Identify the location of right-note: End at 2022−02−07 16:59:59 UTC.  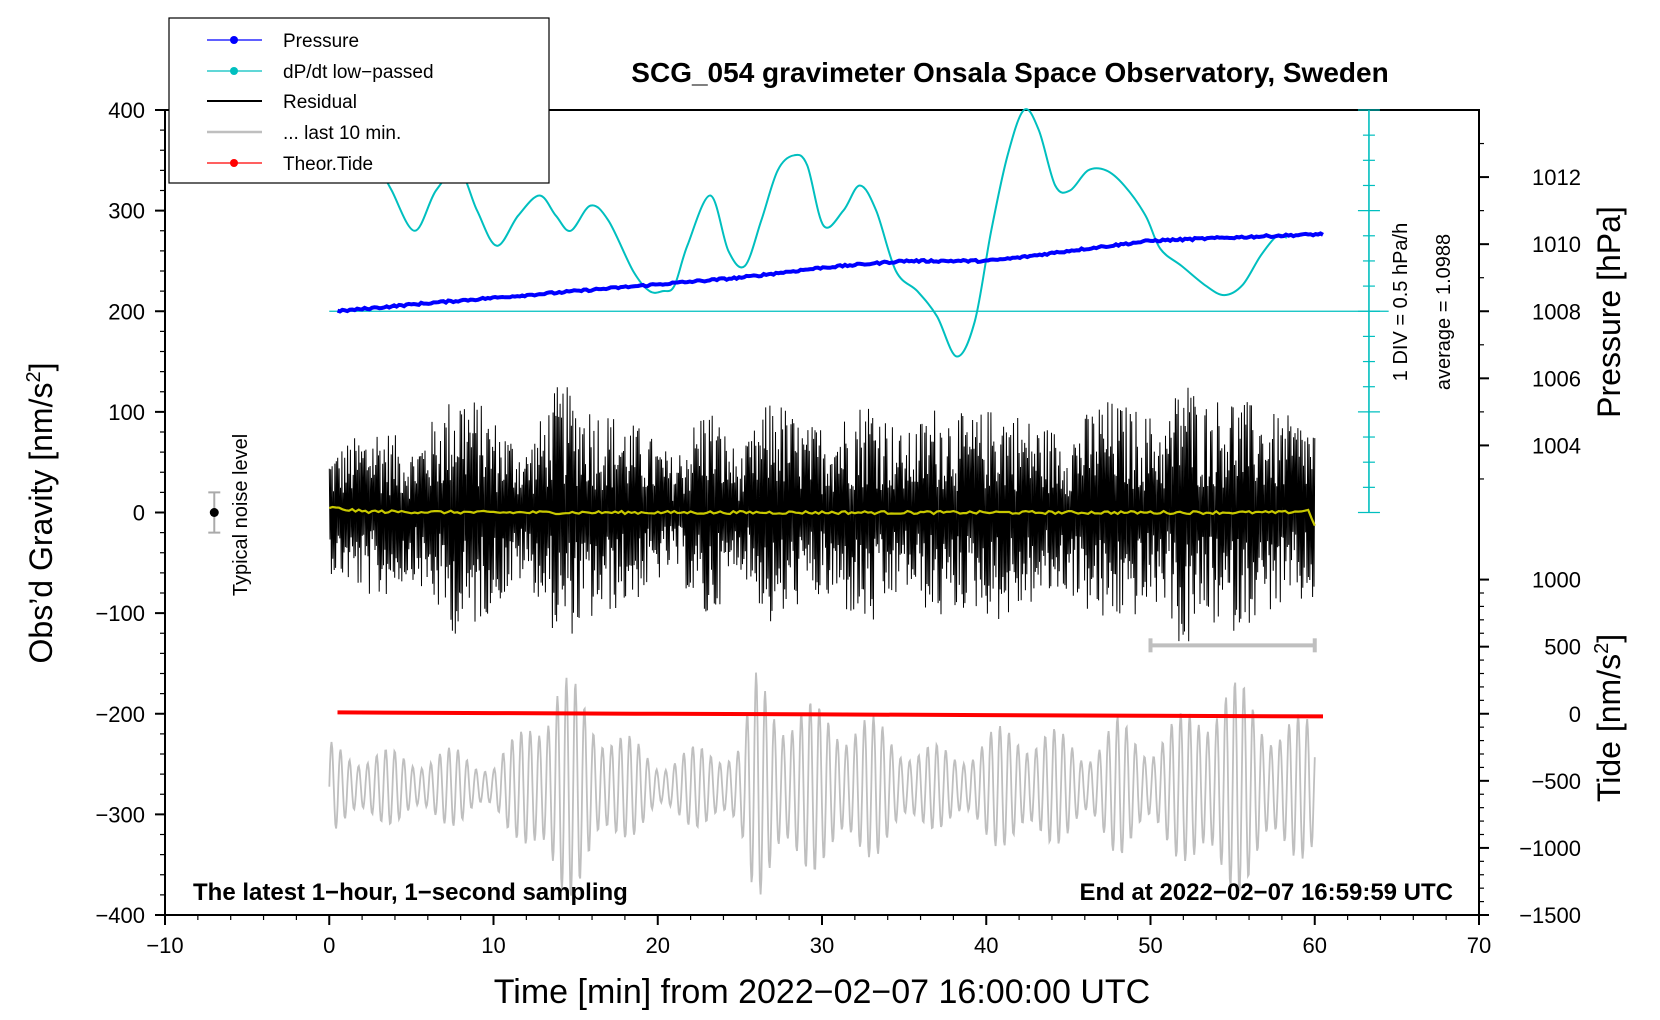
(1266, 892).